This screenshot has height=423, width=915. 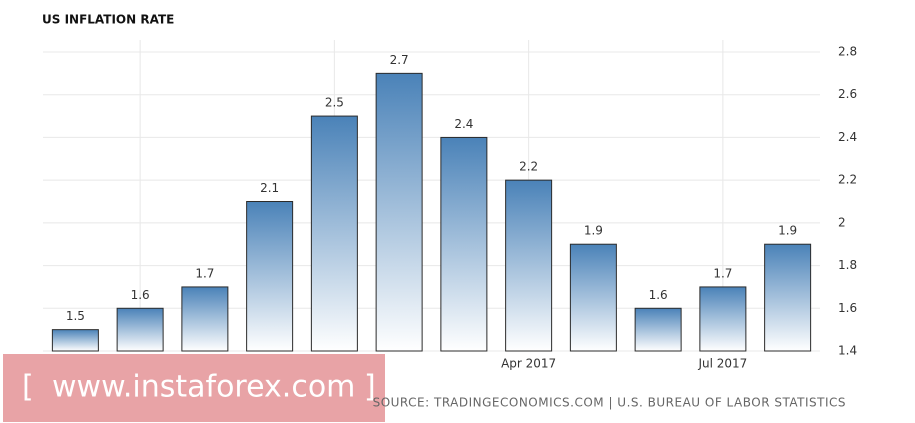 I want to click on y-tick-label: 2, so click(x=842, y=222).